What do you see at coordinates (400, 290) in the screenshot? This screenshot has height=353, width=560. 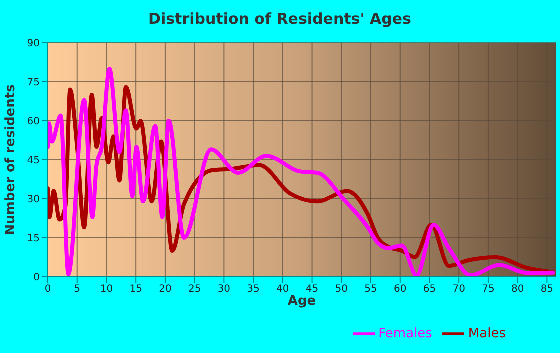 I see `x-tick-label: 60` at bounding box center [400, 290].